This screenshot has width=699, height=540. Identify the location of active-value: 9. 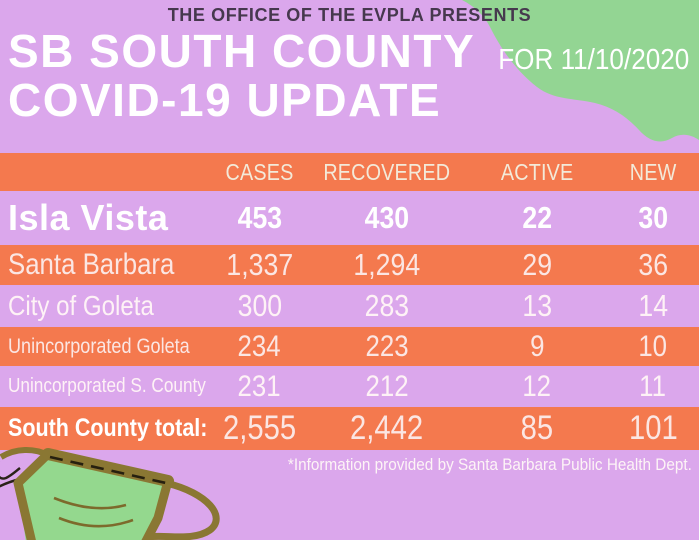
(537, 347).